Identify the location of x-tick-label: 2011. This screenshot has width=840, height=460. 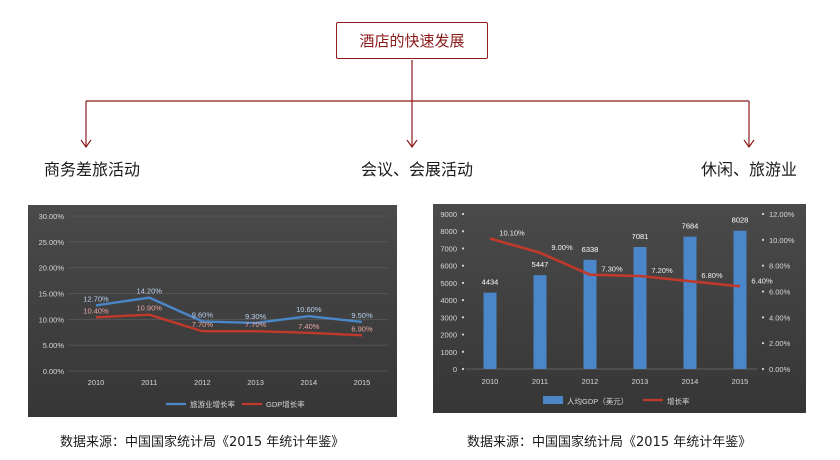
(540, 381).